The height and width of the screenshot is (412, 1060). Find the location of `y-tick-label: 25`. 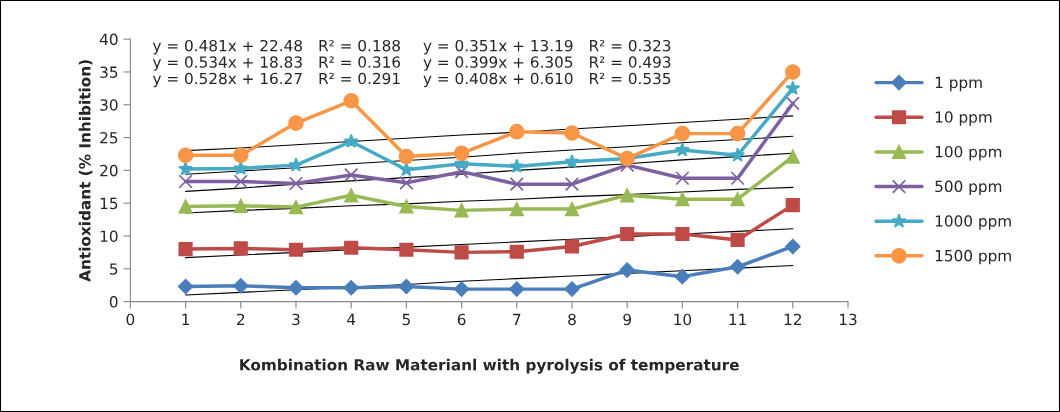

y-tick-label: 25 is located at coordinates (109, 138).